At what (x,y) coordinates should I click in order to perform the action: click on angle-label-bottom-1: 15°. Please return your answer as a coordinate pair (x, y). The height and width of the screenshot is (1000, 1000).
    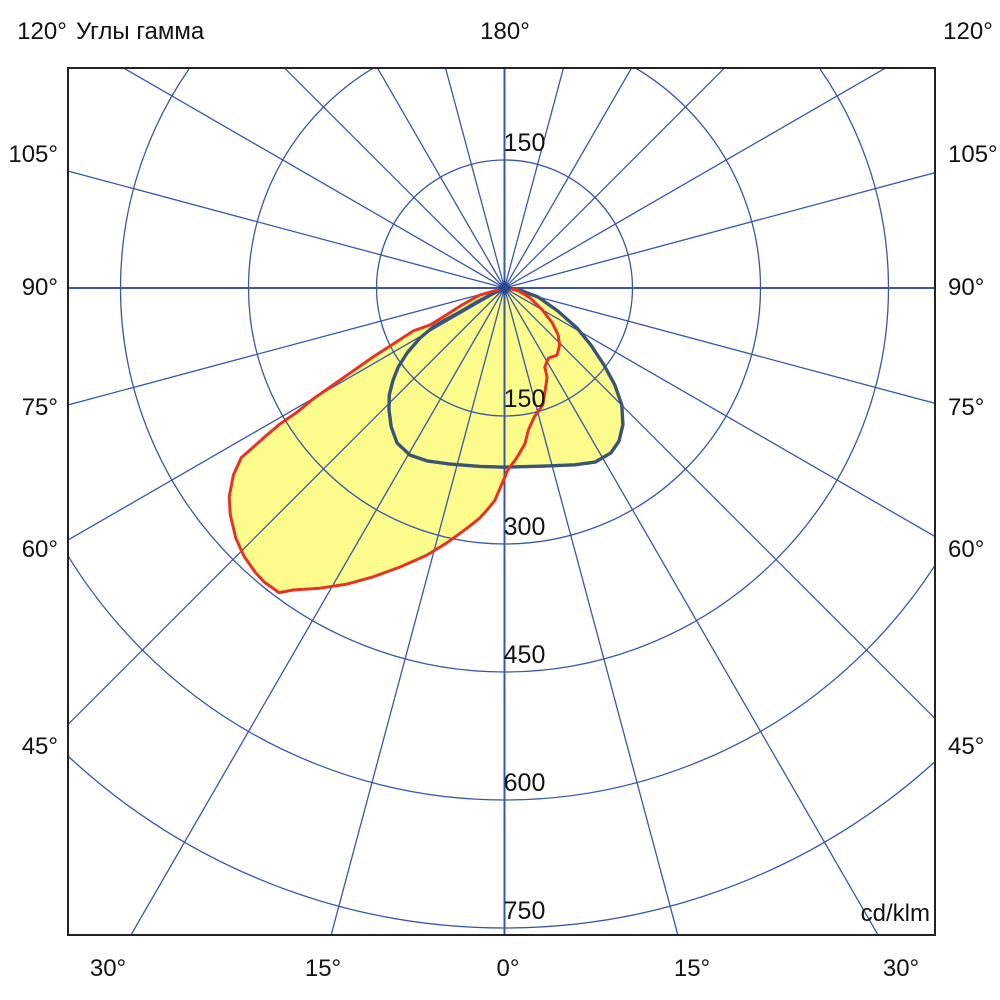
    Looking at the image, I should click on (323, 968).